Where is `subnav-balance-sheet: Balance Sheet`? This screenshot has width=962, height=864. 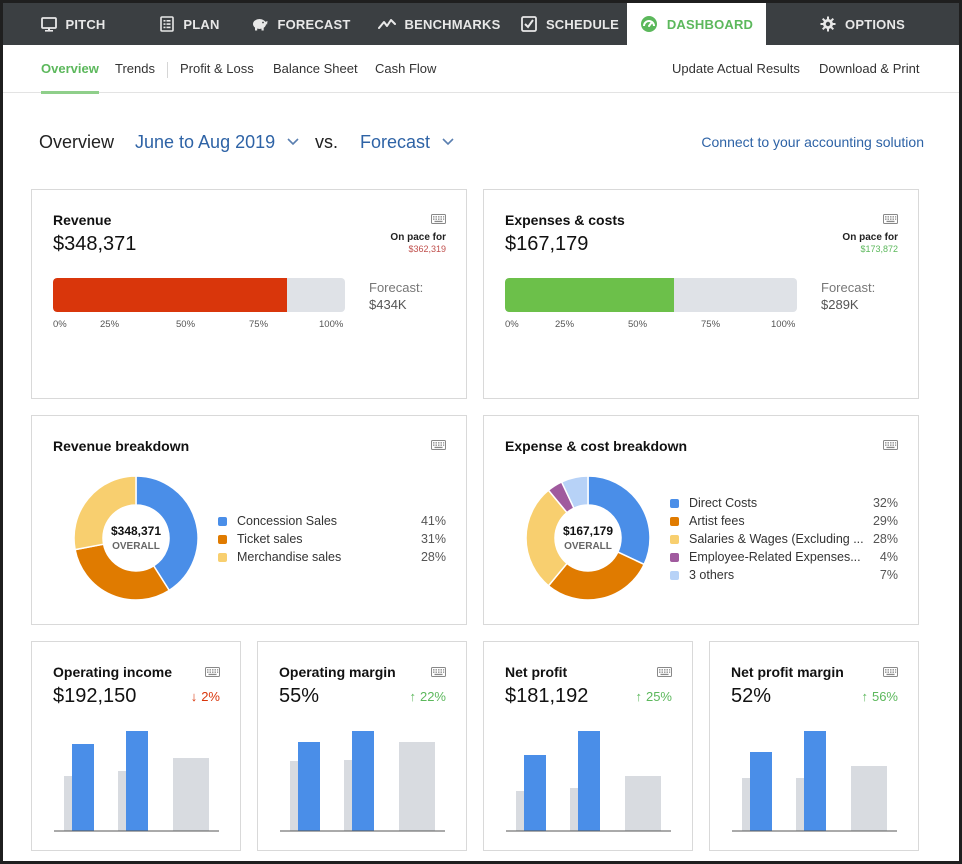
subnav-balance-sheet: Balance Sheet is located at coordinates (315, 68).